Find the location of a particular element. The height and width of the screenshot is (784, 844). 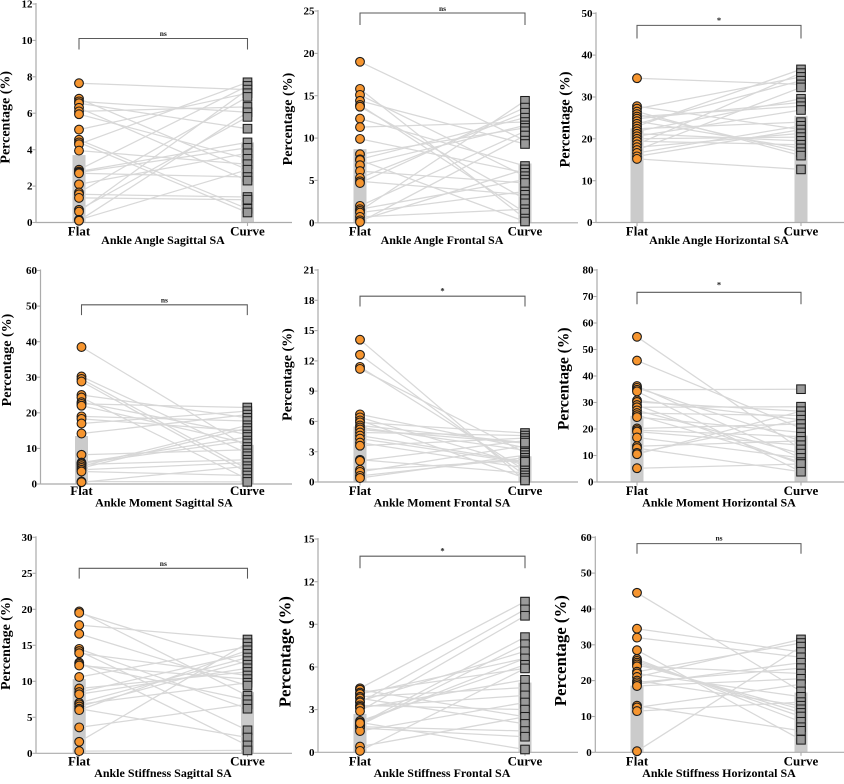

svg-text: 18 is located at coordinates (310, 301).